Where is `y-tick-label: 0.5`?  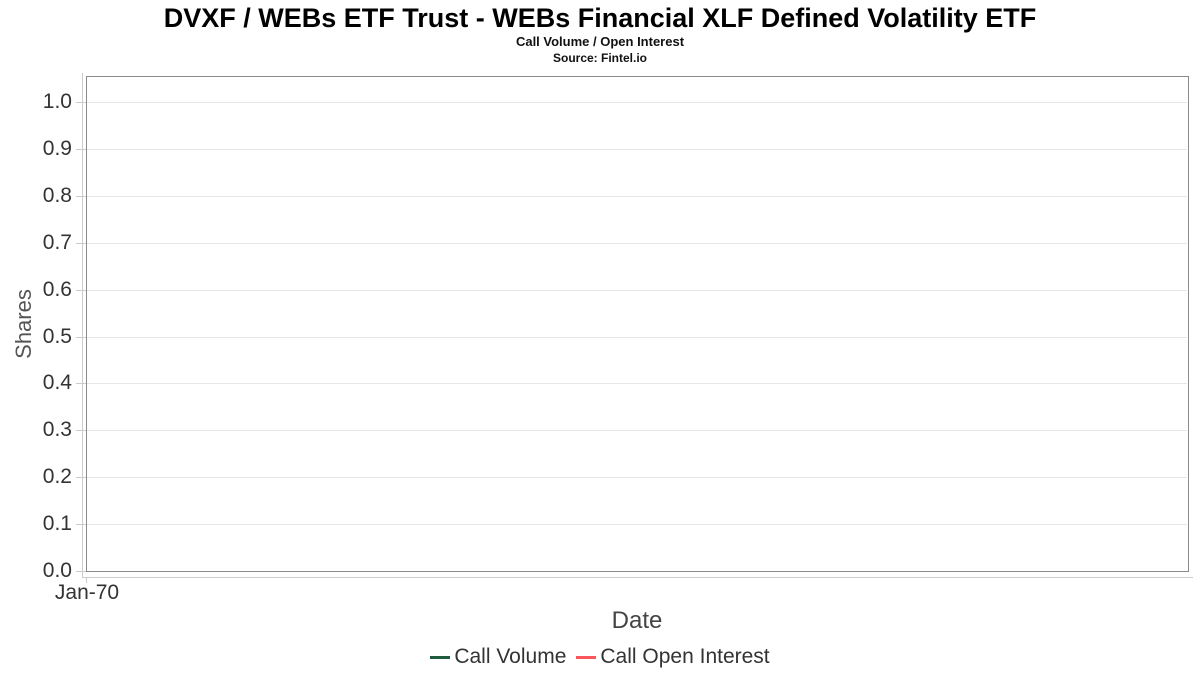
y-tick-label: 0.5 is located at coordinates (57, 336).